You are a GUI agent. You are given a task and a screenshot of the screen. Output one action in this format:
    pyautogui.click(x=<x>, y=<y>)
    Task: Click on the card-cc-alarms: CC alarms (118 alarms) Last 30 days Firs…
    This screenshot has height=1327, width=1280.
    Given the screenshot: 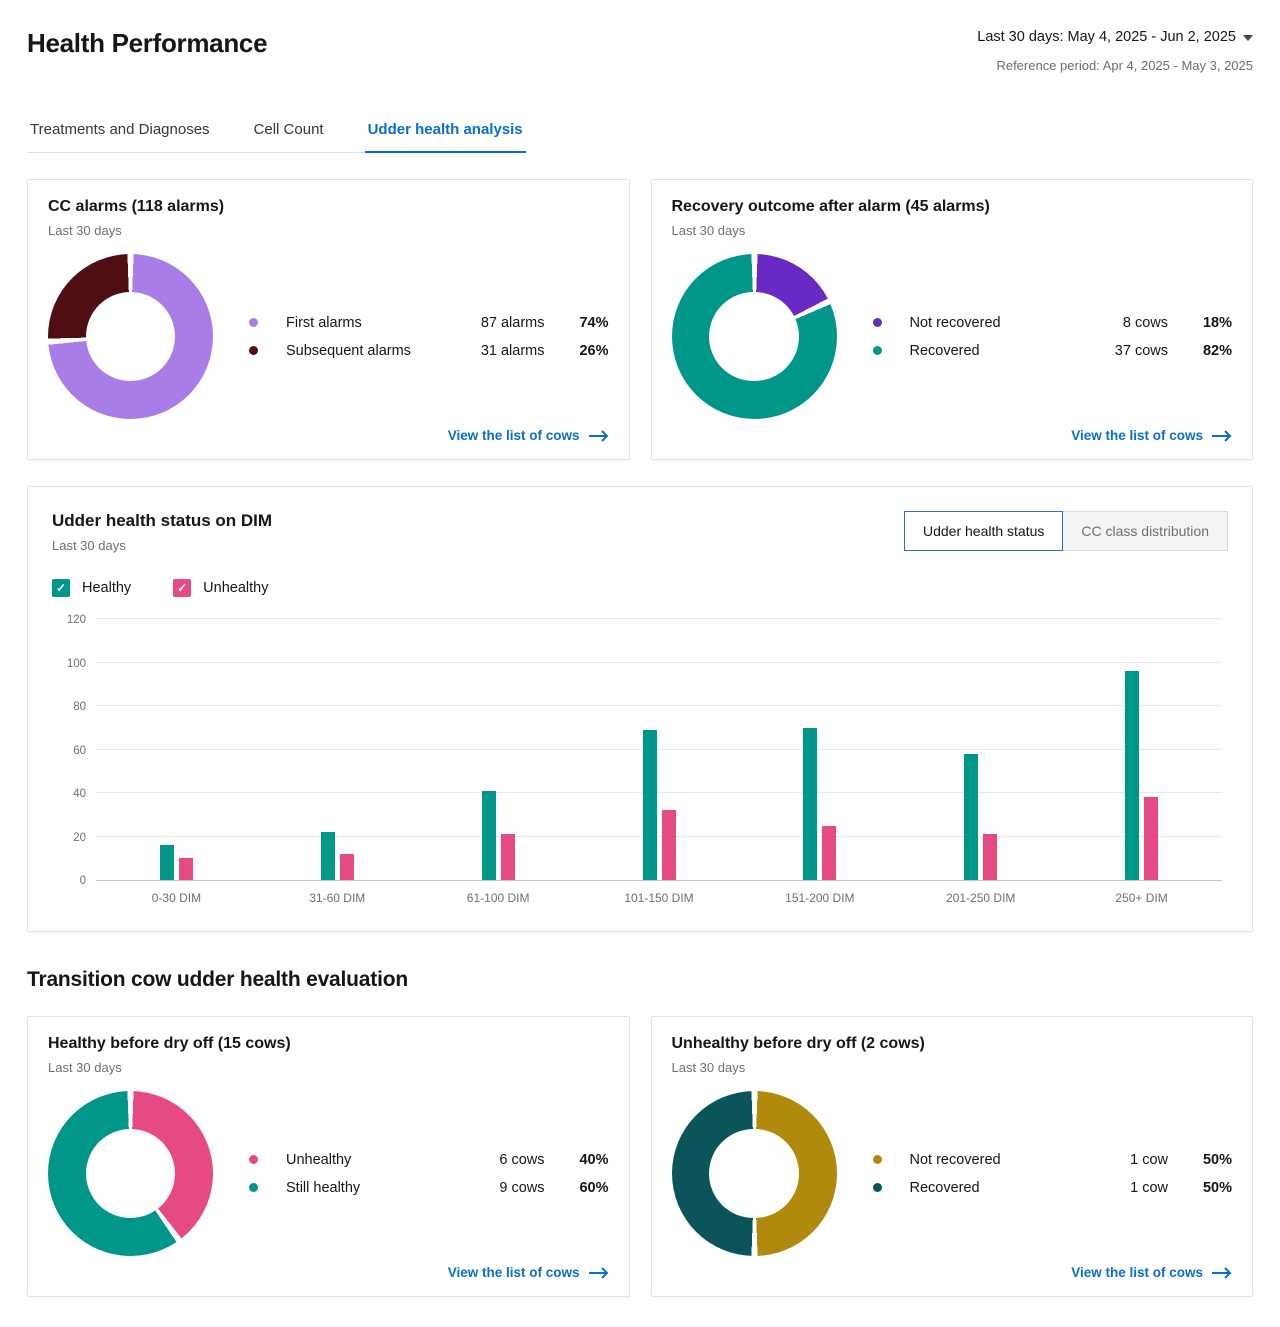 What is the action you would take?
    pyautogui.click(x=328, y=319)
    